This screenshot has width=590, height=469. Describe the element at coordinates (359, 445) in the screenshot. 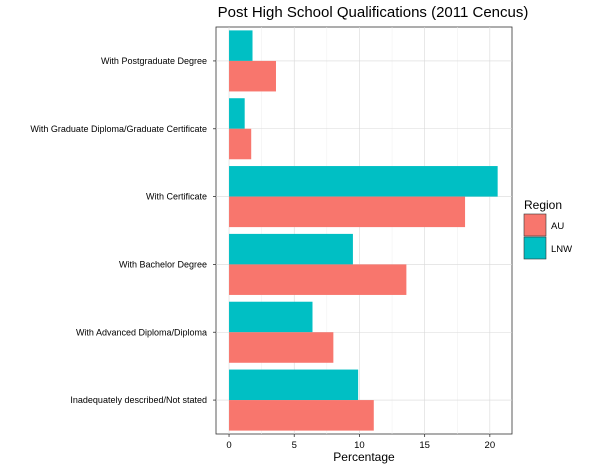

I see `x-tick-label: 10` at that location.